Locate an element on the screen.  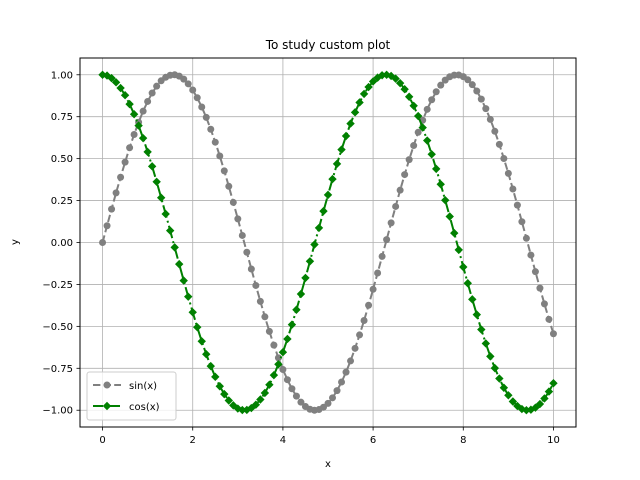
y-tick-label: 0.75 is located at coordinates (62, 117).